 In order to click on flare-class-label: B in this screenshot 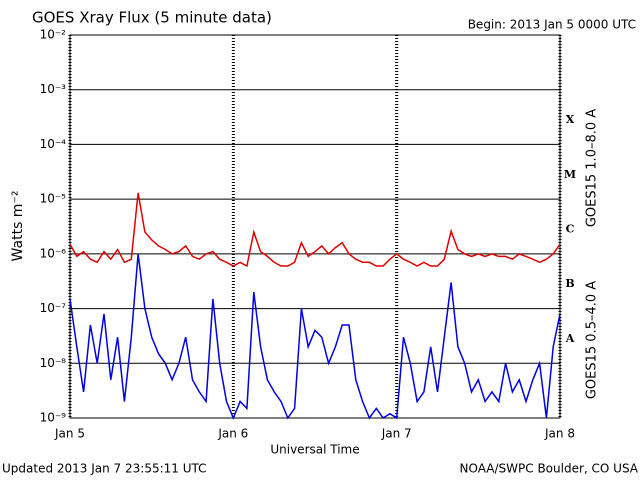, I will do `click(569, 283)`.